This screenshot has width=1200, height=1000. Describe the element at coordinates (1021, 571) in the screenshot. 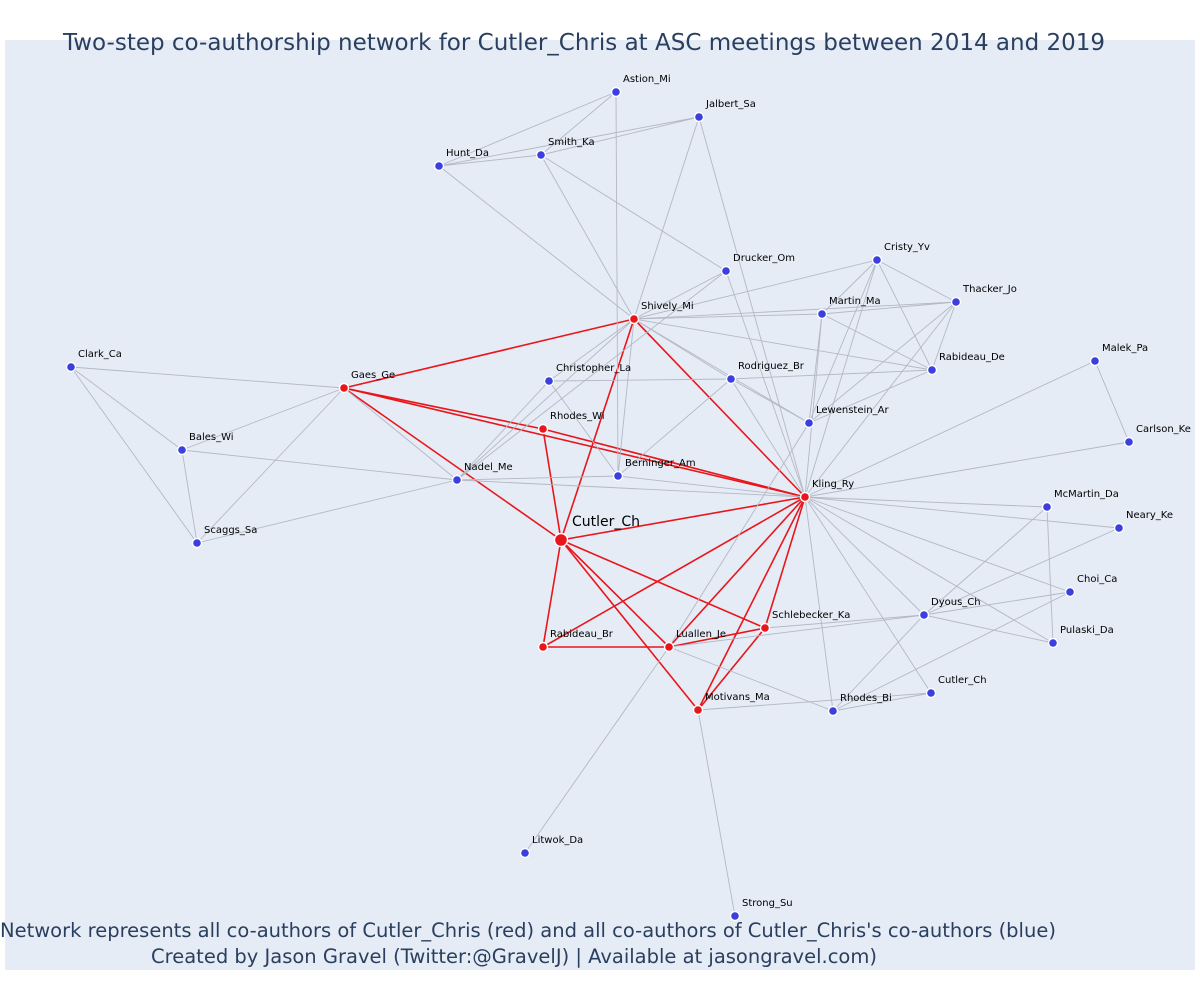

I see `edge-neary-dyous` at that location.